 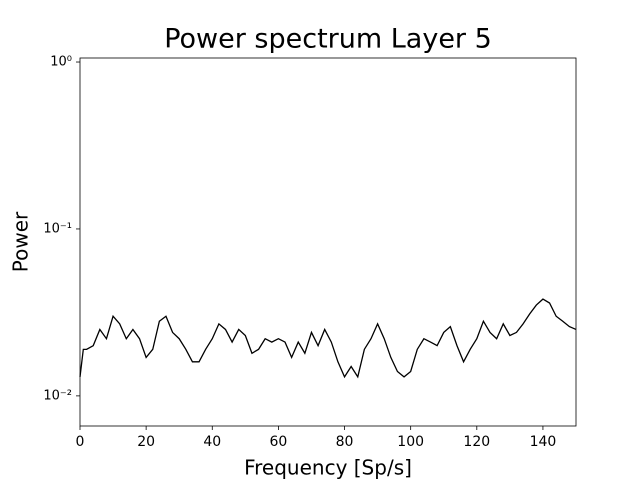 I want to click on x-tick-label: 60, so click(x=278, y=442).